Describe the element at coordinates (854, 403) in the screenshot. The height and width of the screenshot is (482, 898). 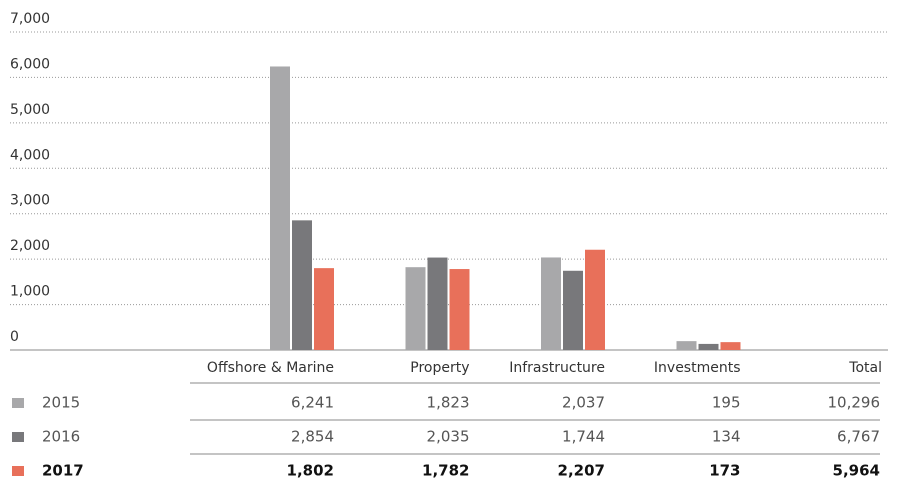
I see `table-total: 10,296` at that location.